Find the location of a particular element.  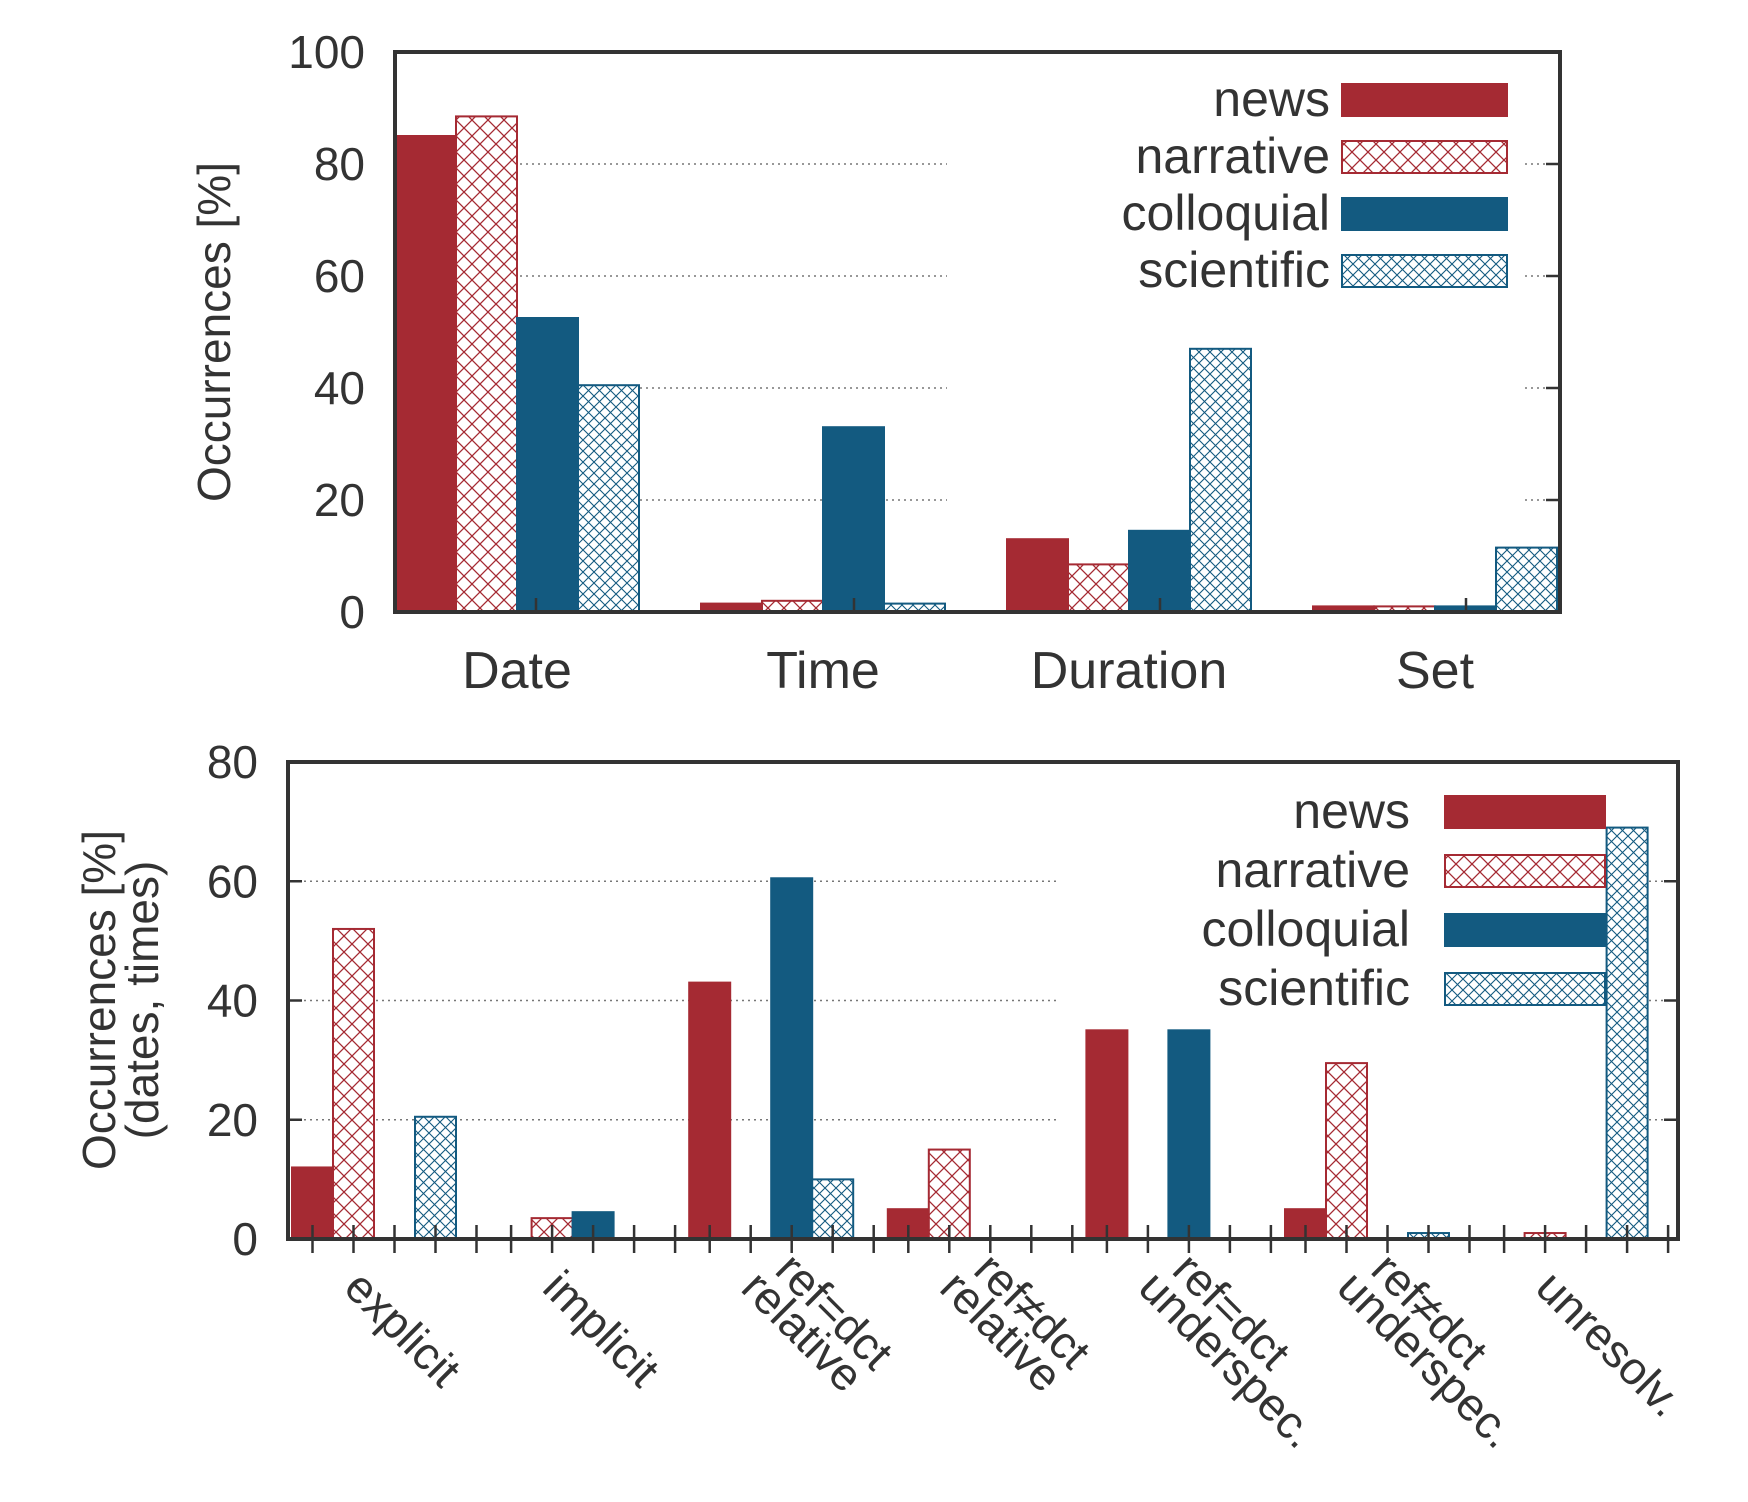

bar-narrative-duration is located at coordinates (1098, 588).